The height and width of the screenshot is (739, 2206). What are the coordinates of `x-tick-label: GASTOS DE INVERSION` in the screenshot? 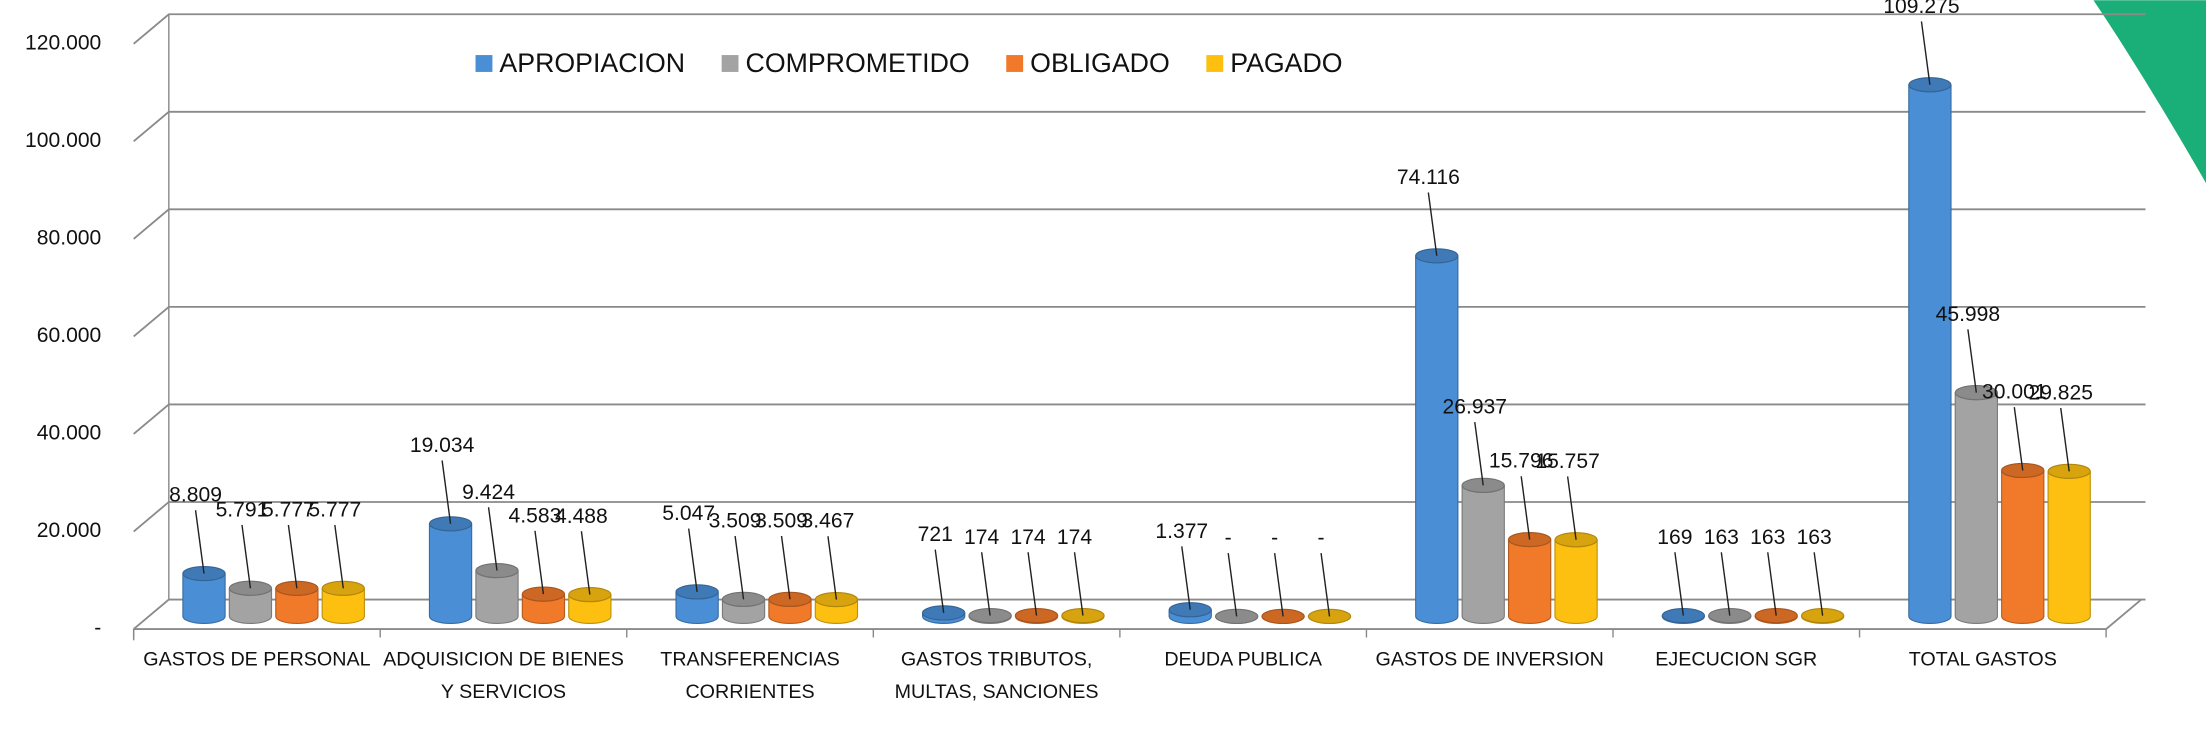 It's located at (1489, 658).